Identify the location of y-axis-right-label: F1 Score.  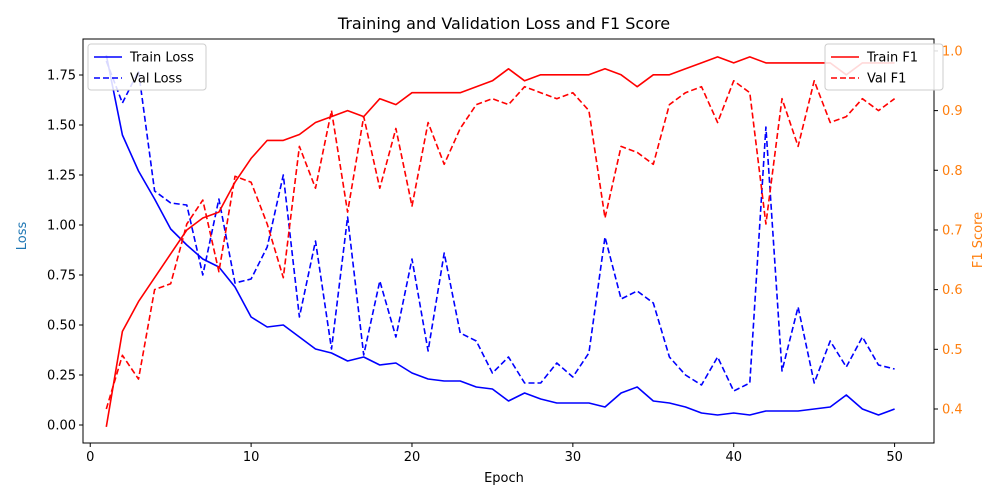
(978, 240).